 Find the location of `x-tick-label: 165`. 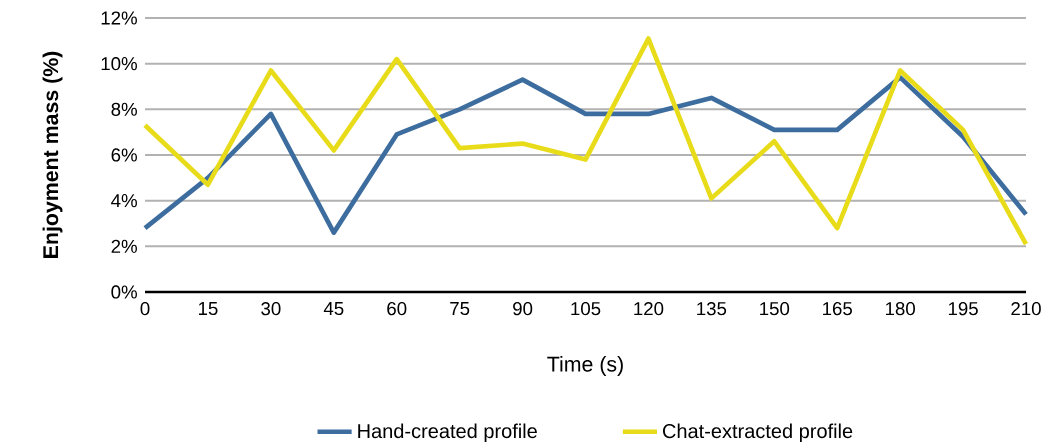

x-tick-label: 165 is located at coordinates (837, 309).